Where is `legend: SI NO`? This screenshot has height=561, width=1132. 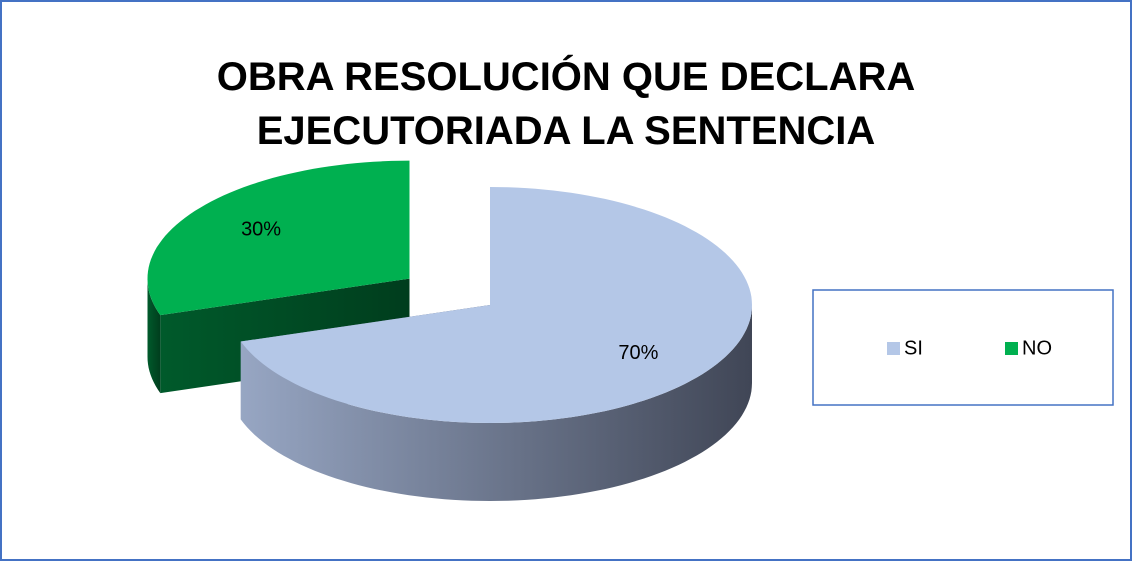
legend: SI NO is located at coordinates (969, 348).